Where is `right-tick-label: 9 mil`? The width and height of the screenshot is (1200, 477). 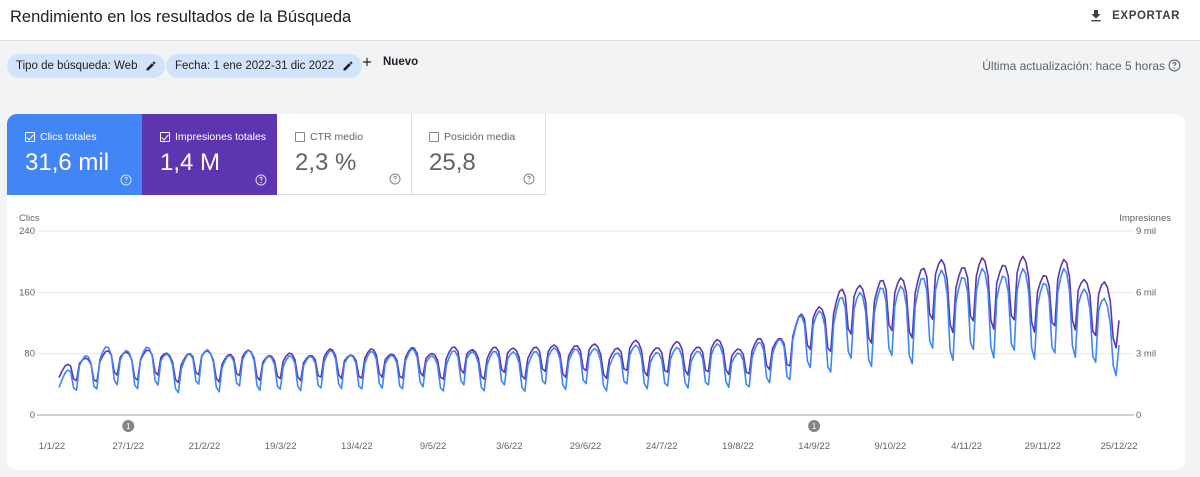
right-tick-label: 9 mil is located at coordinates (1146, 231).